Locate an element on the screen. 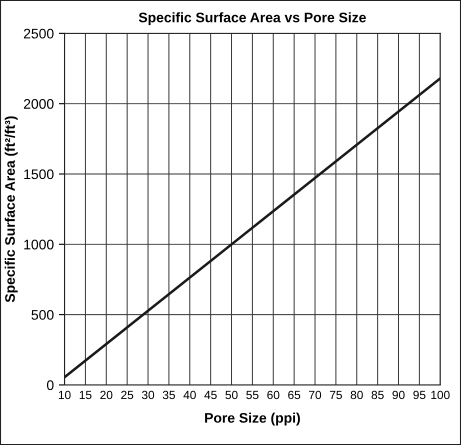 The height and width of the screenshot is (445, 461). y-tick-label: 0 is located at coordinates (50, 385).